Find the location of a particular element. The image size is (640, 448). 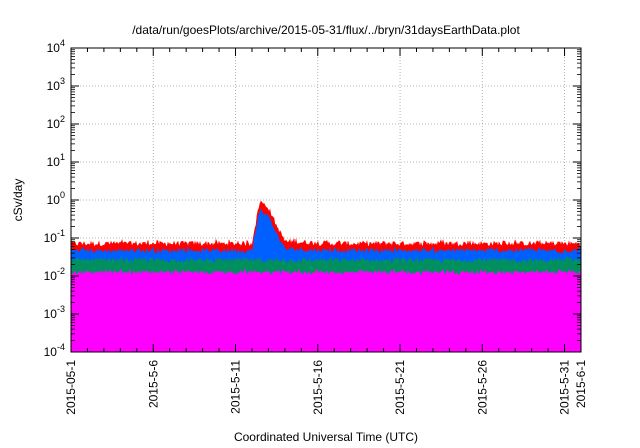

y-tick-label: 10⁰ is located at coordinates (56, 198).